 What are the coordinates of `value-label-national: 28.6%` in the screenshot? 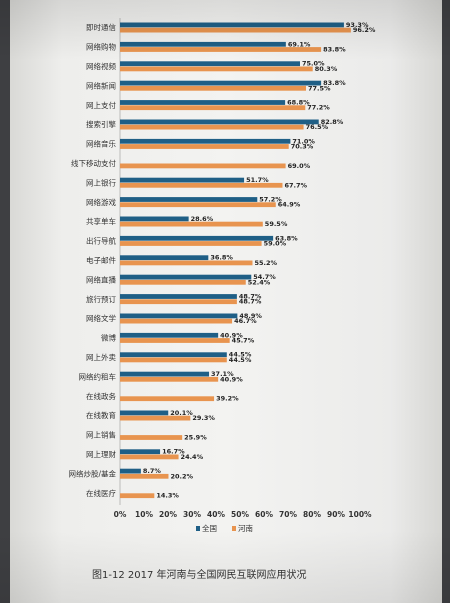 It's located at (202, 219).